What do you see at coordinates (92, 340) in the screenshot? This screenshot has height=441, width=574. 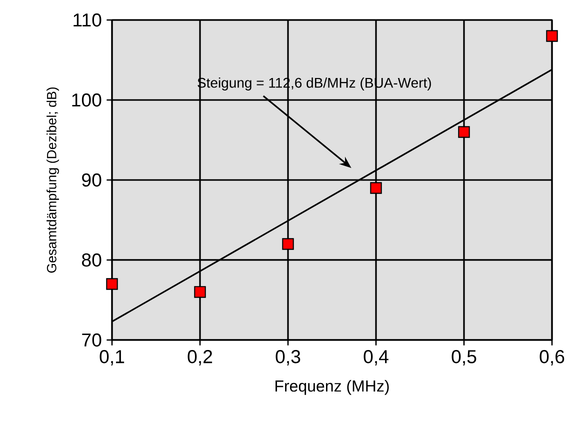 I see `y-tick-label: 70` at bounding box center [92, 340].